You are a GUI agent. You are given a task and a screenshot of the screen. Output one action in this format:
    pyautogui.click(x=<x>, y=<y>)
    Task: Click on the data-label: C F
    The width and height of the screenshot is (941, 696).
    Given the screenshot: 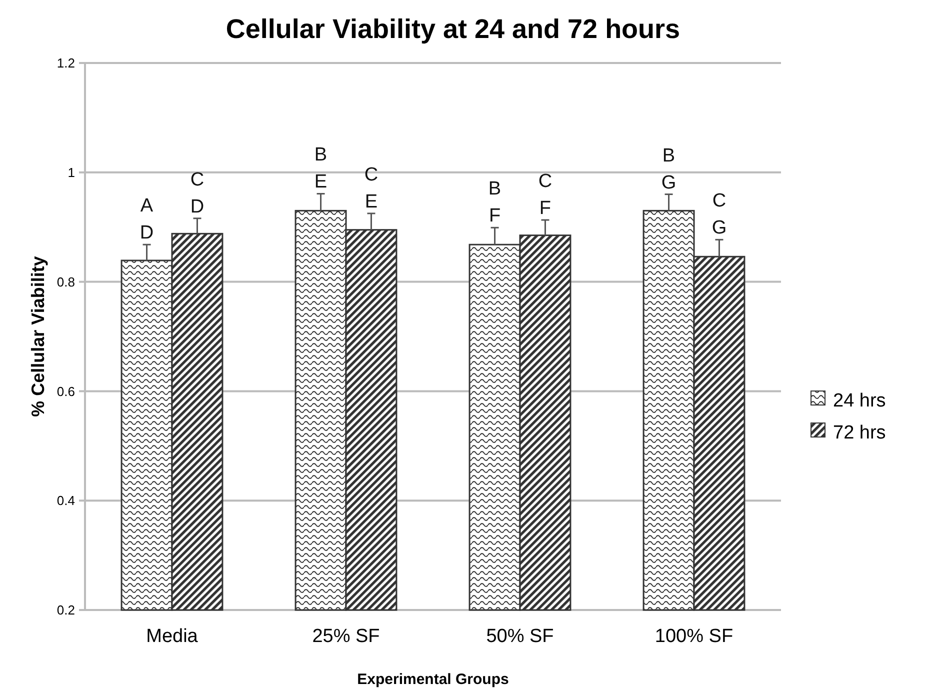 What is the action you would take?
    pyautogui.click(x=545, y=194)
    